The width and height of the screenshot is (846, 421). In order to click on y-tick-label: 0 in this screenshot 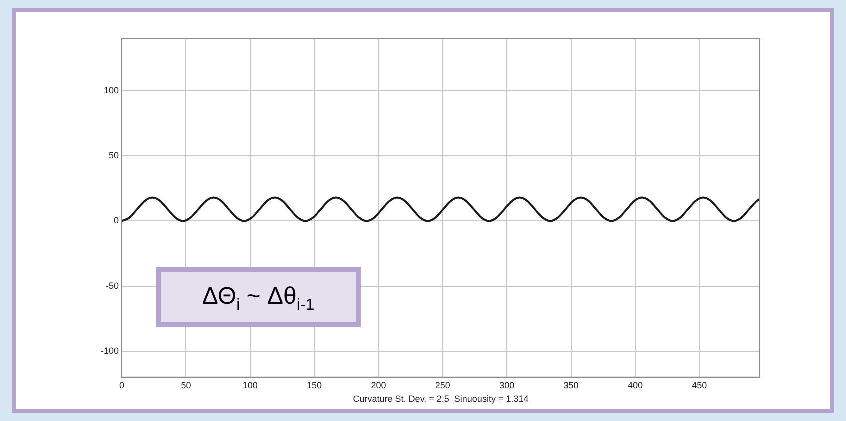, I will do `click(117, 221)`.